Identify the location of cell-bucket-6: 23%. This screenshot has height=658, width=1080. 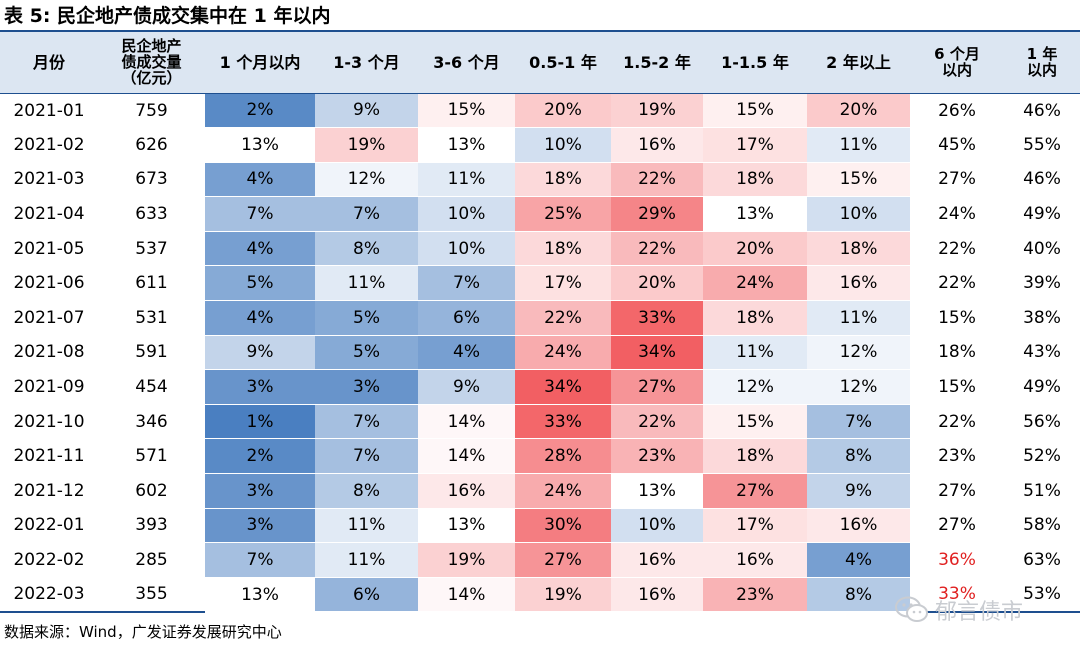
(755, 595).